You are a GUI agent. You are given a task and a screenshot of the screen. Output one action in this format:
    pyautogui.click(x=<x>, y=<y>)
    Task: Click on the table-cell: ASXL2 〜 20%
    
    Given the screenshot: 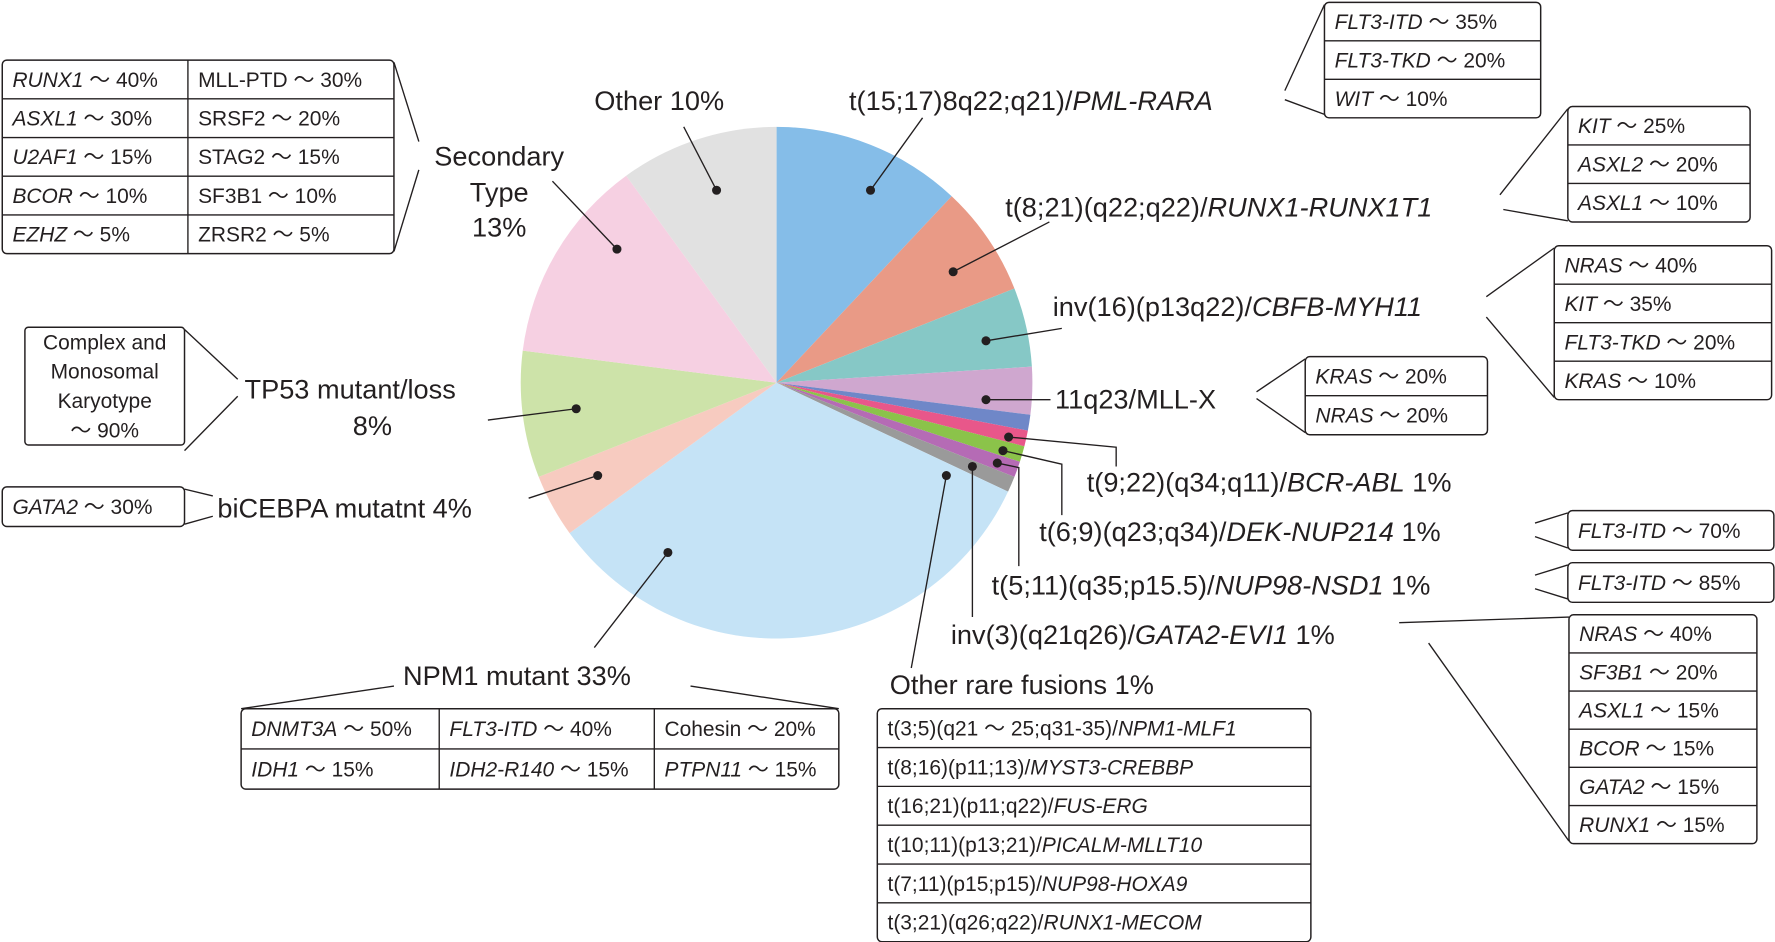 What is the action you would take?
    pyautogui.click(x=1647, y=165)
    